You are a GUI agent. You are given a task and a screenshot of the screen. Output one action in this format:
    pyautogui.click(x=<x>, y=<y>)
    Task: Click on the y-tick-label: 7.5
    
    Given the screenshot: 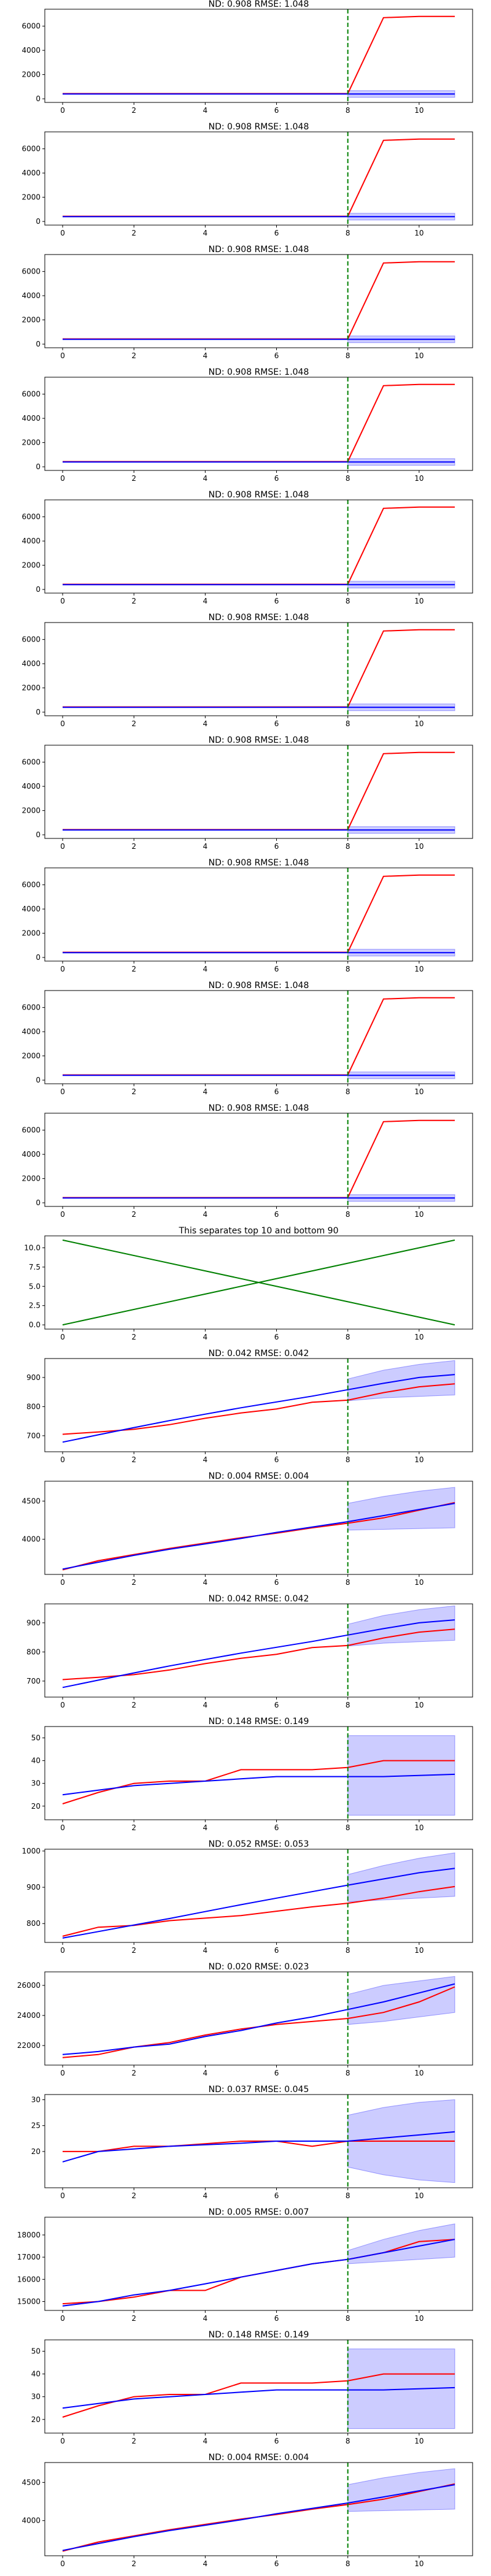 What is the action you would take?
    pyautogui.click(x=35, y=1267)
    